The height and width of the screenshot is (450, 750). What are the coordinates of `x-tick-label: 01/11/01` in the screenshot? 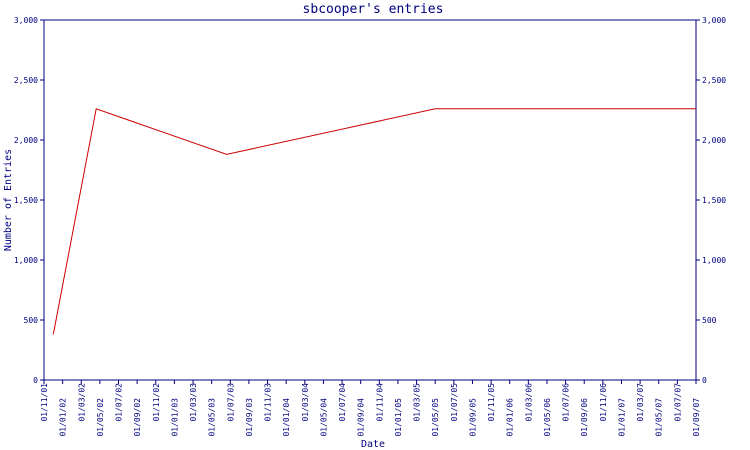 It's located at (44, 402).